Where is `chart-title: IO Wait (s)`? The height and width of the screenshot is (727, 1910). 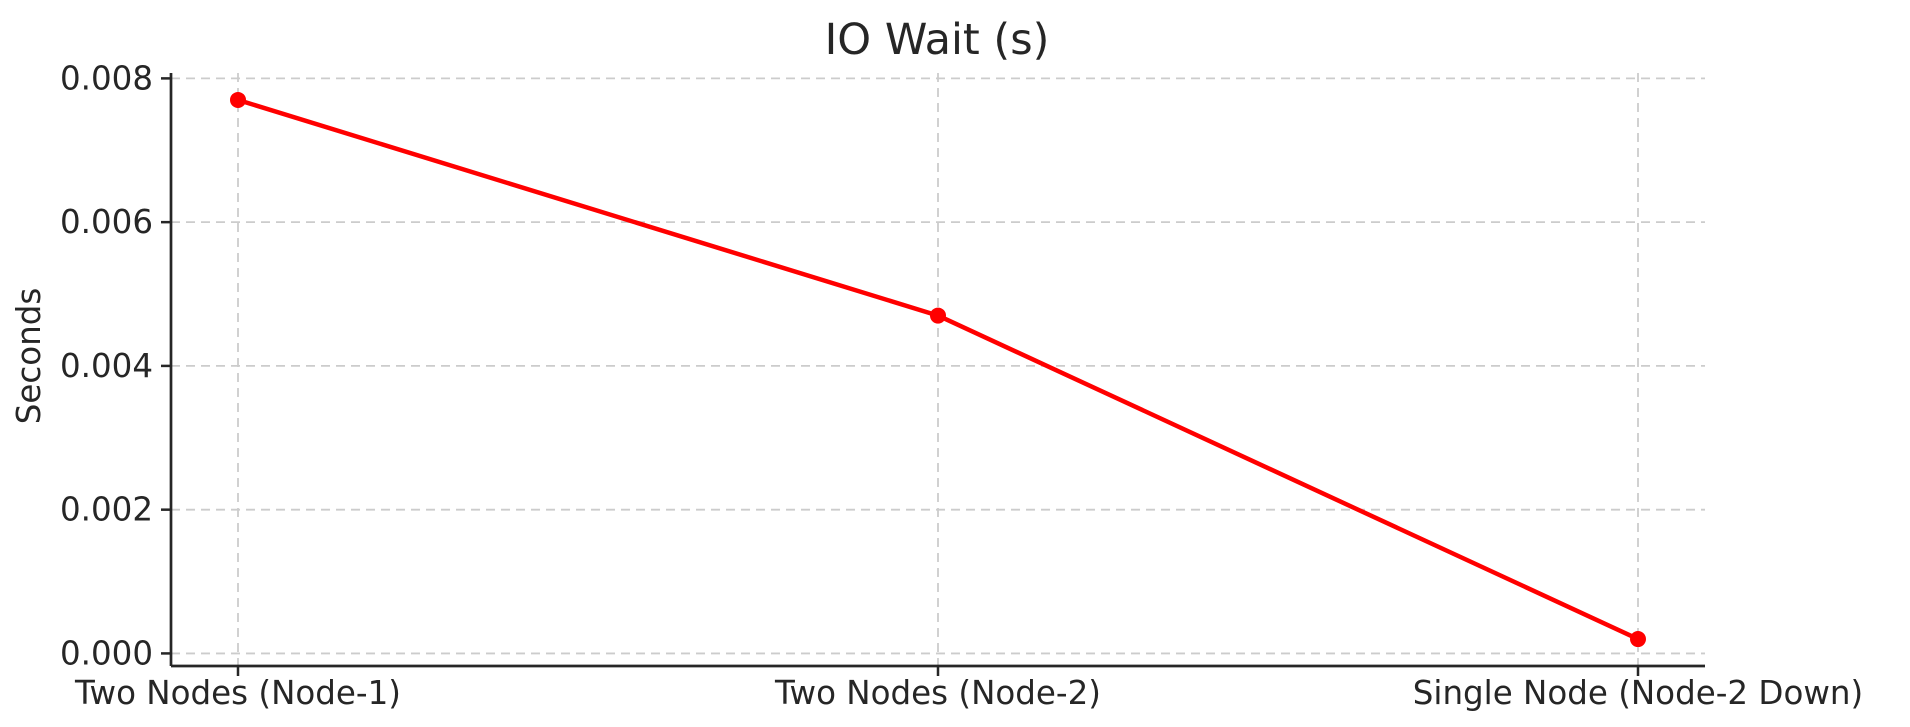 chart-title: IO Wait (s) is located at coordinates (937, 40).